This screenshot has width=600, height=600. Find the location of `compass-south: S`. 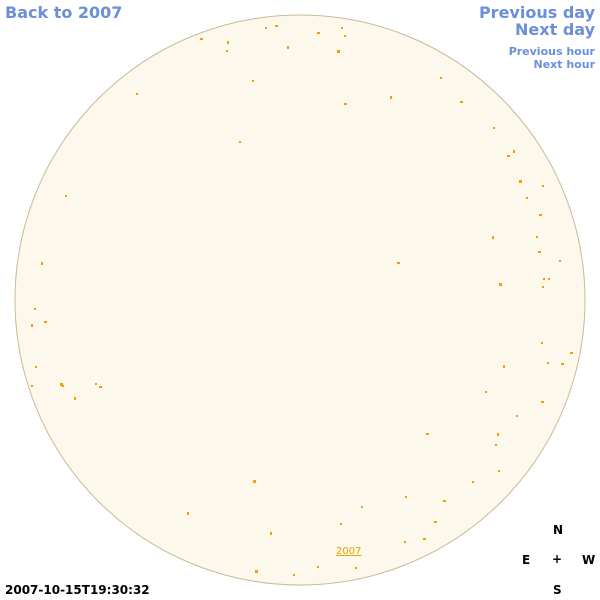

compass-south: S is located at coordinates (557, 590).